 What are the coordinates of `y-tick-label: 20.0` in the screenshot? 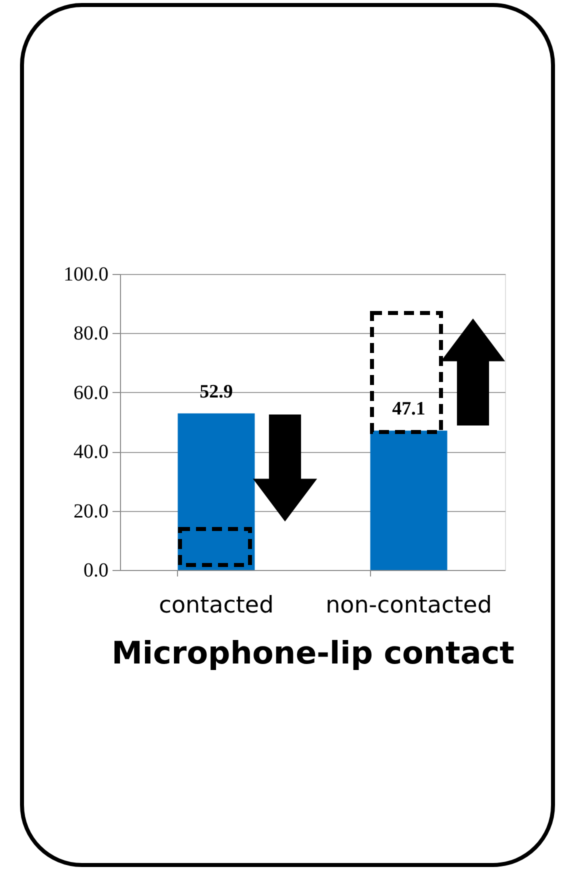 It's located at (91, 511).